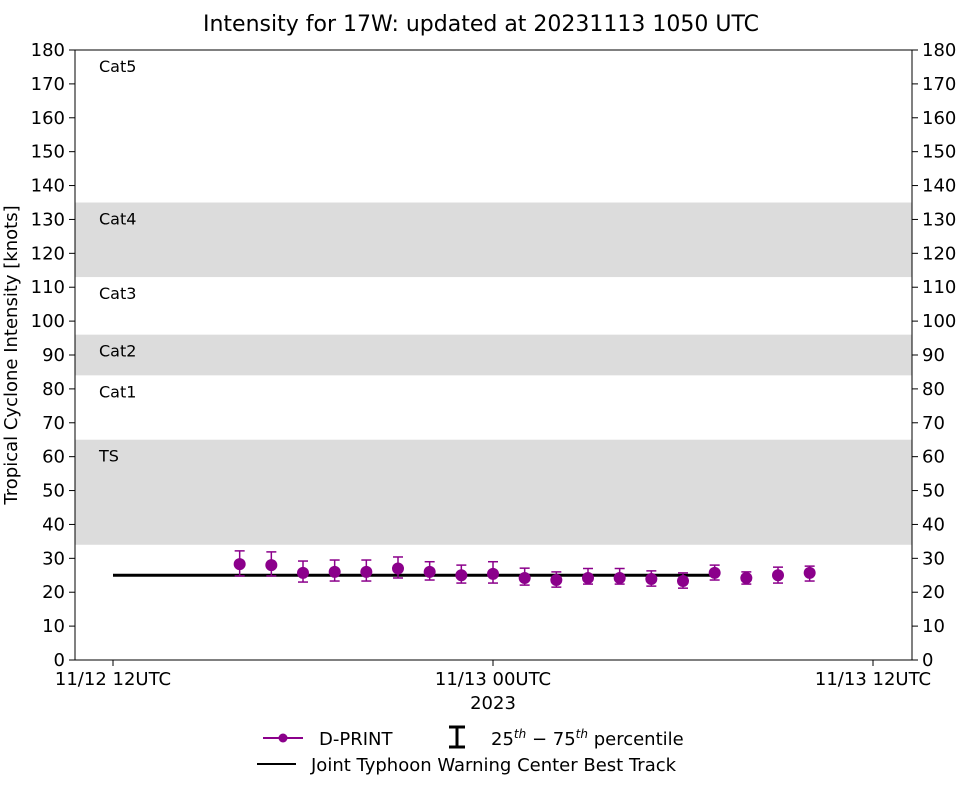 The image size is (962, 785). What do you see at coordinates (53, 355) in the screenshot?
I see `y-tick-label-left: 90` at bounding box center [53, 355].